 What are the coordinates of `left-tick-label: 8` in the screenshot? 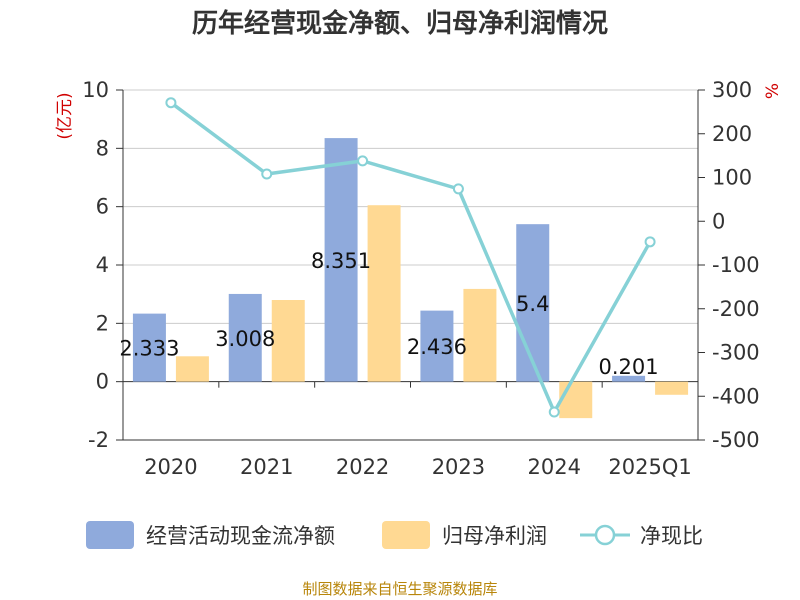 It's located at (102, 148).